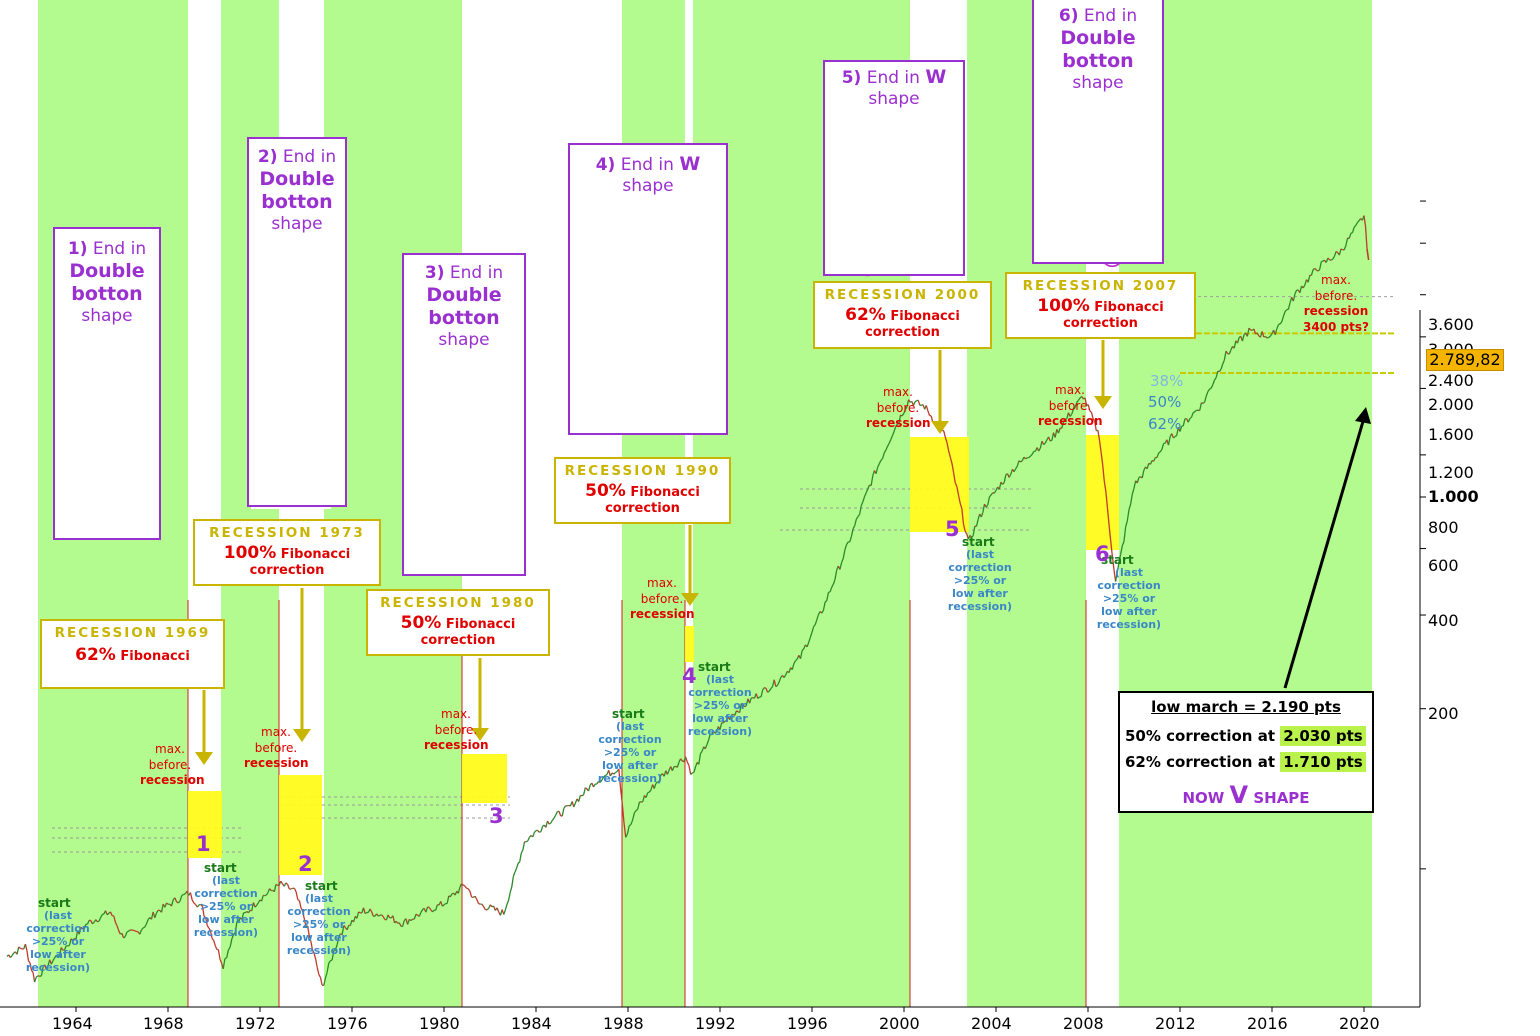 The width and height of the screenshot is (1540, 1036). What do you see at coordinates (1363, 415) in the screenshot?
I see `black-arrowhead` at bounding box center [1363, 415].